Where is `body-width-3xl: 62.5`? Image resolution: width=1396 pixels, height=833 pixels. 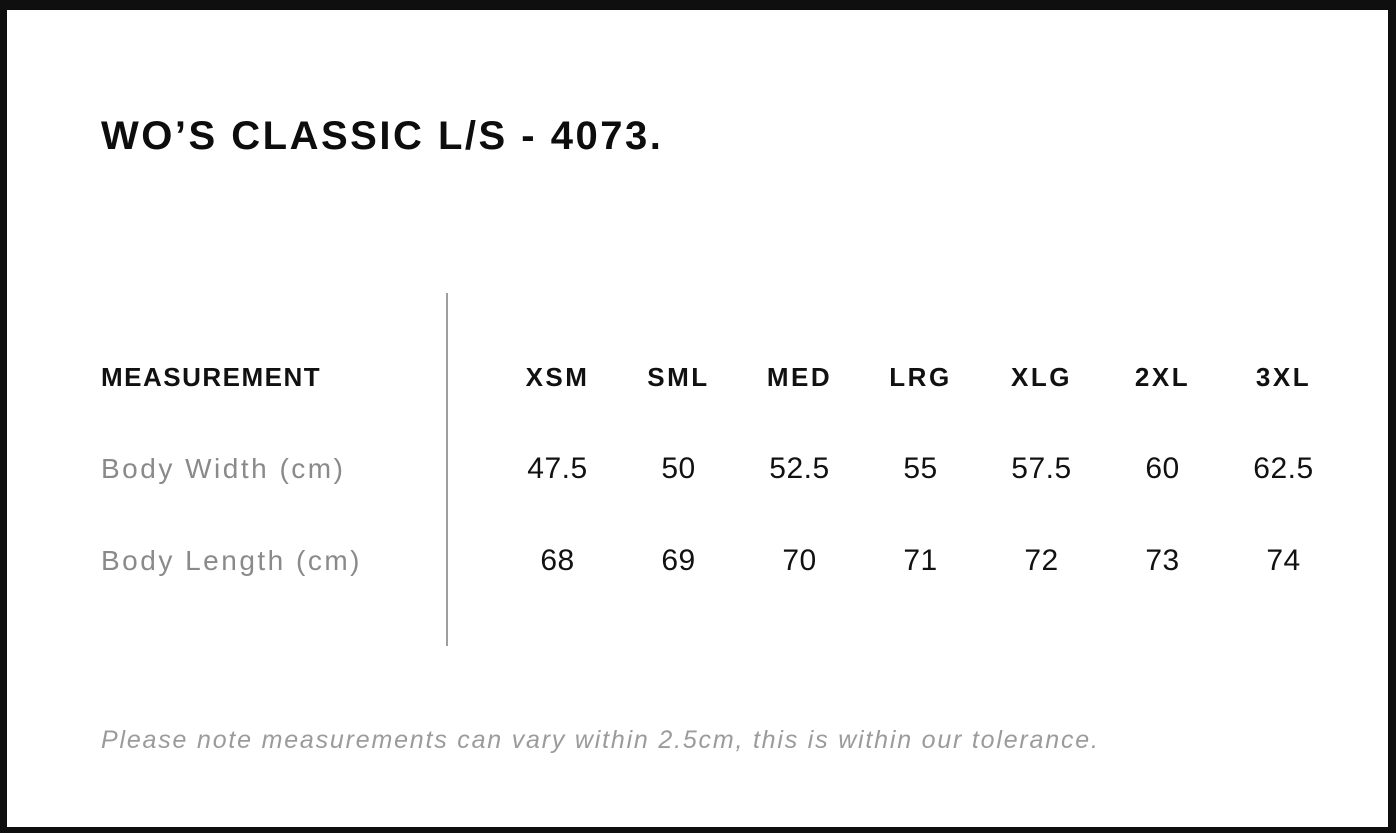 body-width-3xl: 62.5 is located at coordinates (1283, 468).